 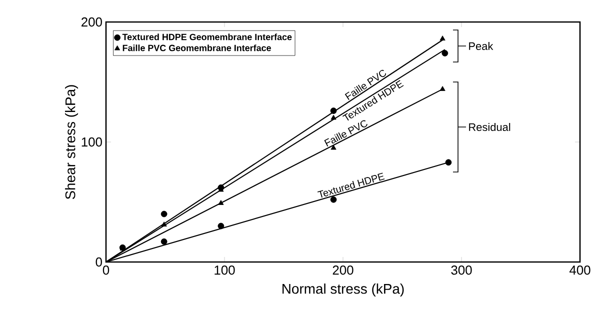 What do you see at coordinates (196, 48) in the screenshot?
I see `legend-label: Faille PVC Geomembrane Interface` at bounding box center [196, 48].